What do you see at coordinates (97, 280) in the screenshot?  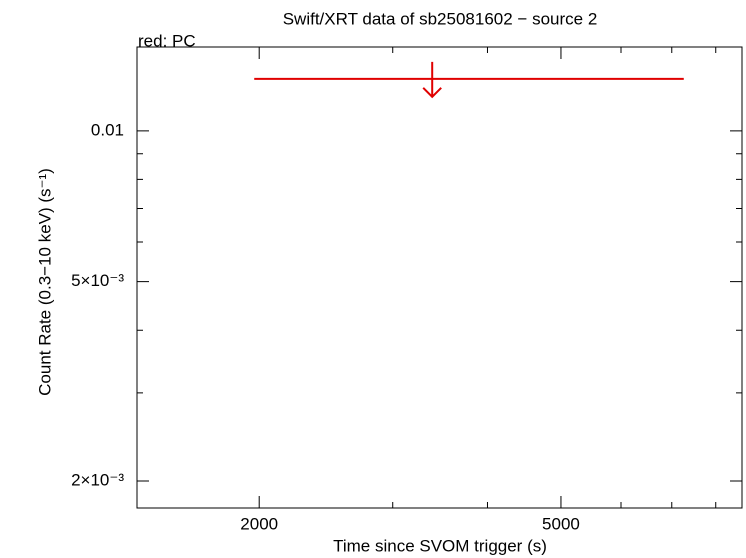 I see `y-tick-label: 5×10⁻³` at bounding box center [97, 280].